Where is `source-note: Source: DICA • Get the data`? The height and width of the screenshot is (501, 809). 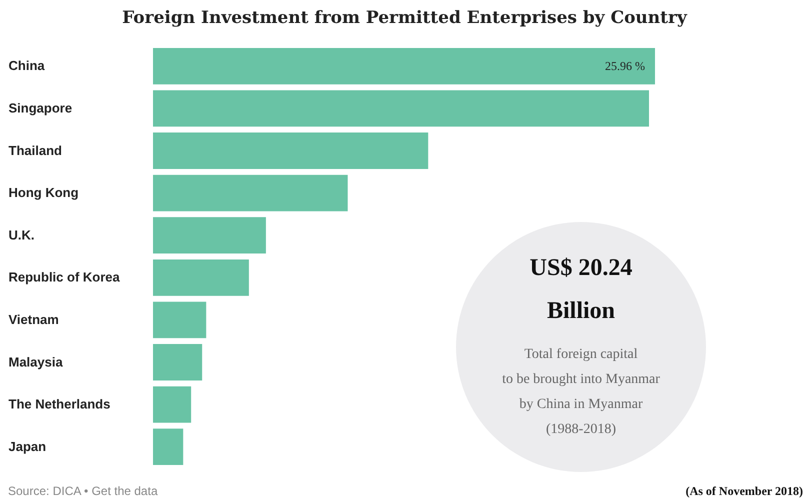
source-note: Source: DICA • Get the data is located at coordinates (83, 491).